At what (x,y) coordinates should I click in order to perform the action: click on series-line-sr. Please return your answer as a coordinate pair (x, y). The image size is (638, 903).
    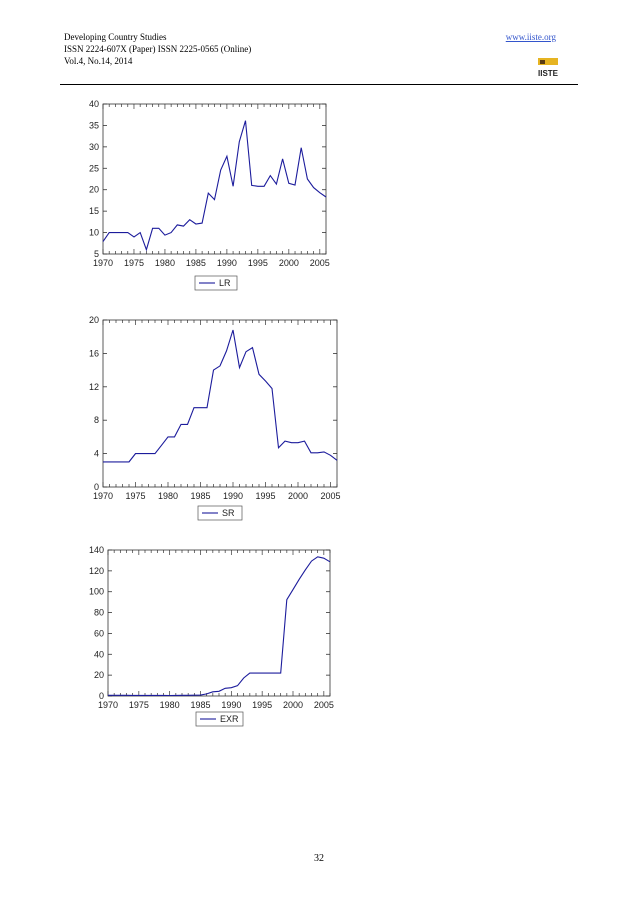
    Looking at the image, I should click on (220, 396).